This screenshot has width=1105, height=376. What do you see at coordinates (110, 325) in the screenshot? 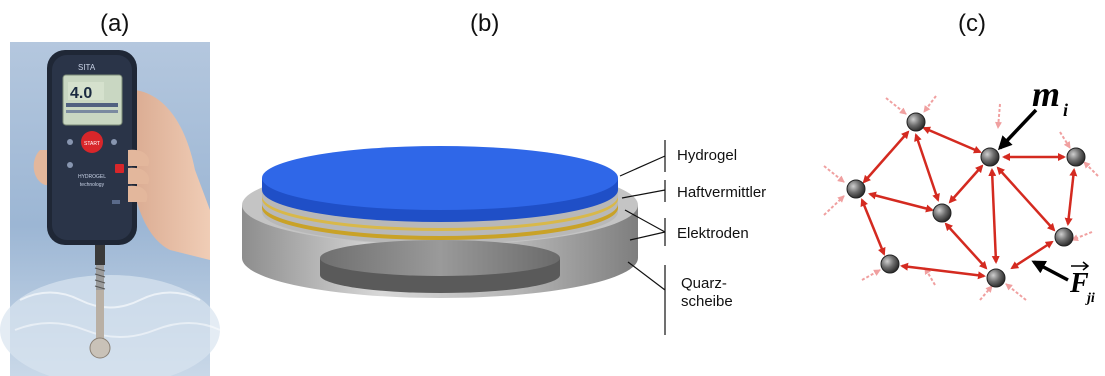
I see `water-surface` at bounding box center [110, 325].